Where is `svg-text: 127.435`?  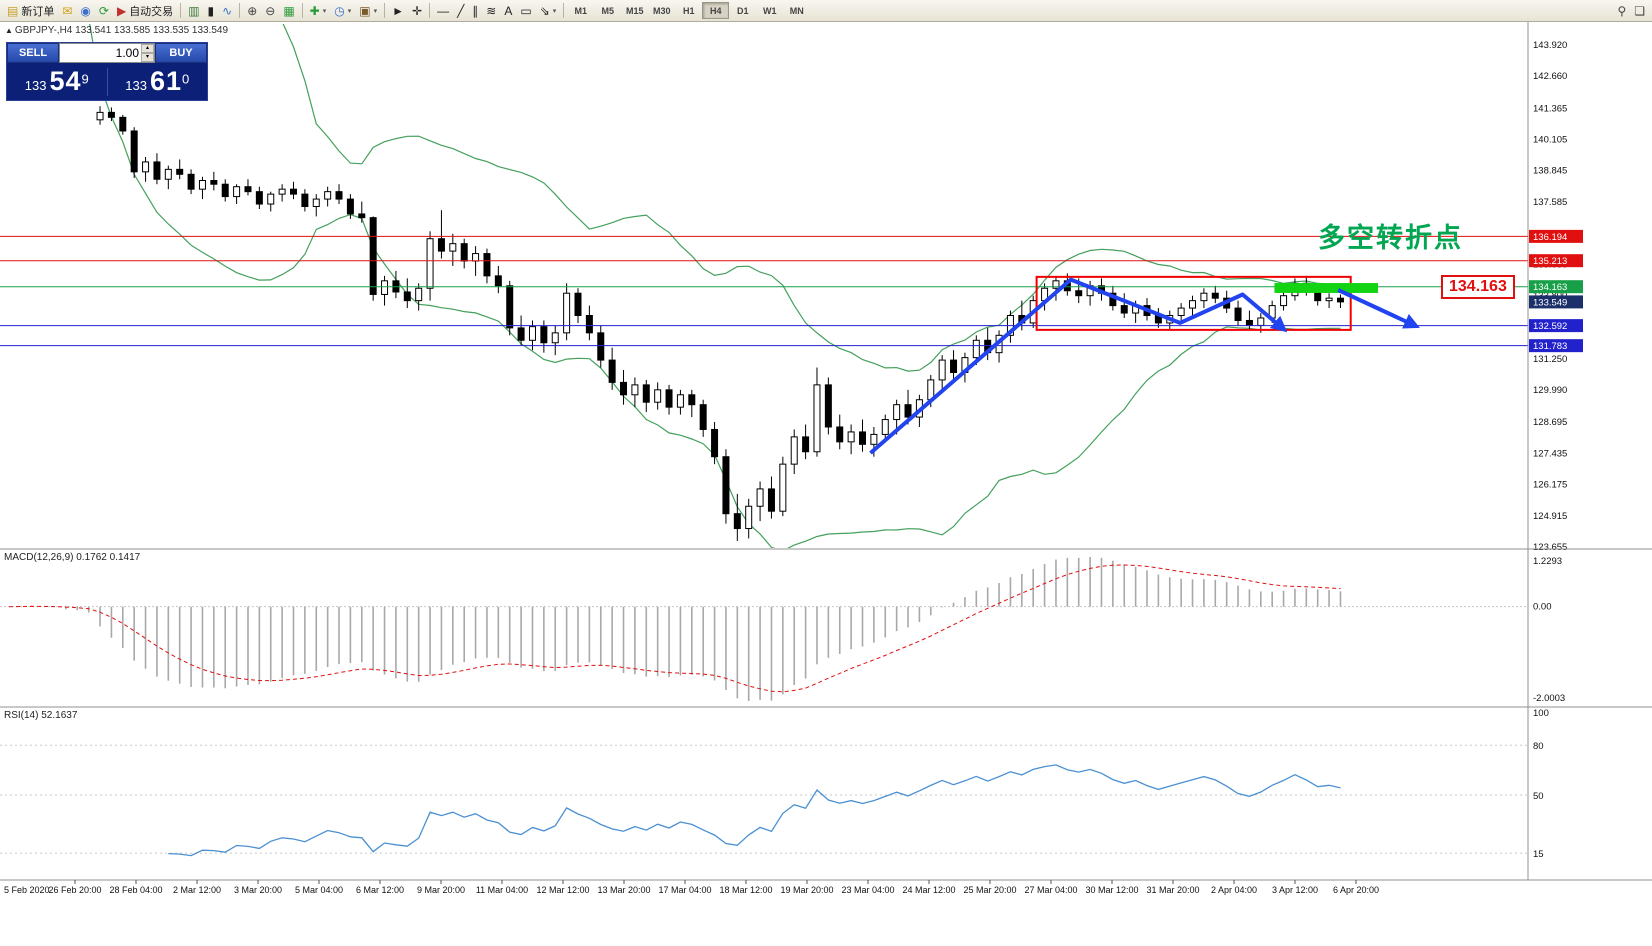 svg-text: 127.435 is located at coordinates (1550, 453).